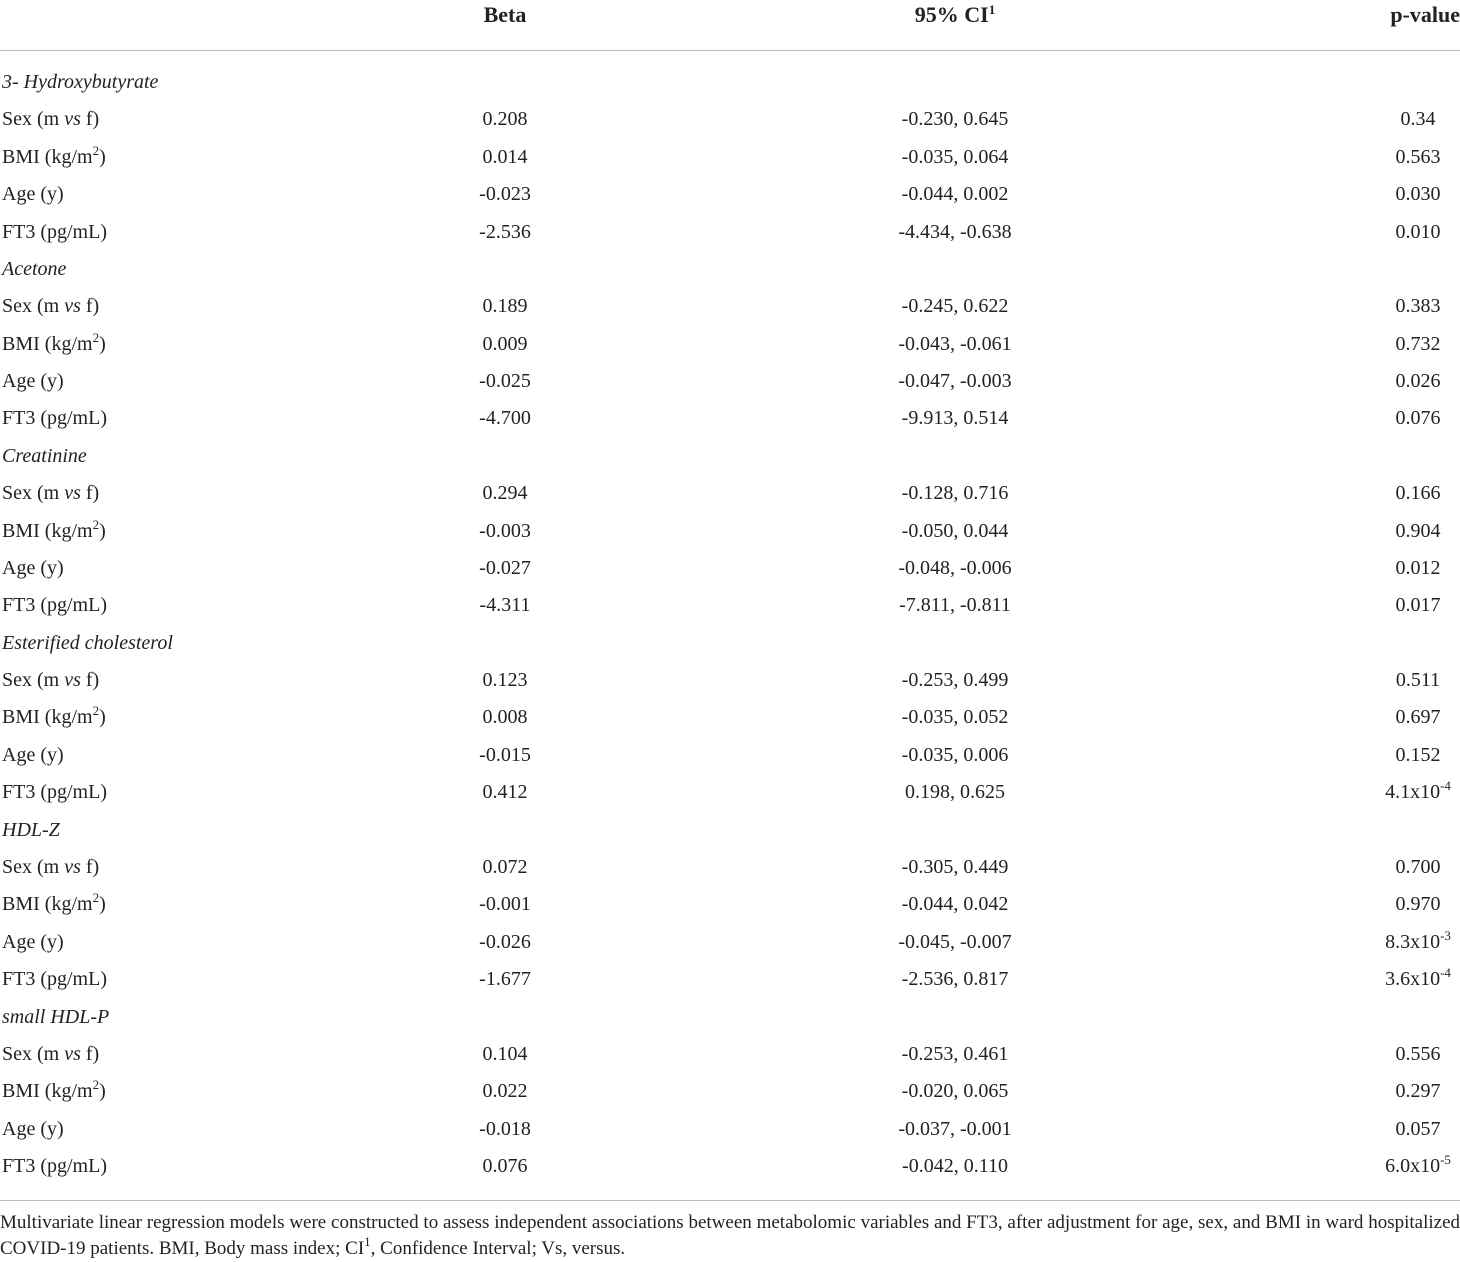 The image size is (1460, 1262). Describe the element at coordinates (1418, 343) in the screenshot. I see `cell: 0.732` at that location.